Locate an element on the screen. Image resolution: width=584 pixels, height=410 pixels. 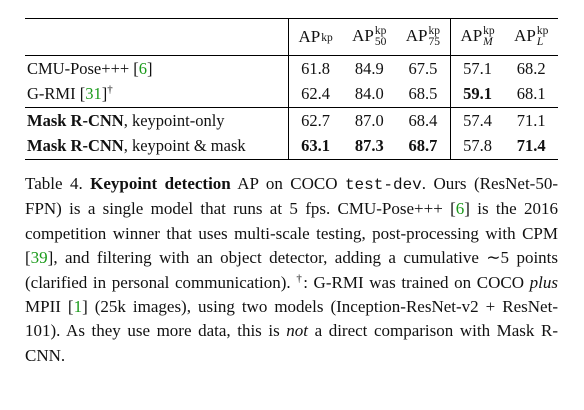
column-header: AP kp M is located at coordinates (477, 37).